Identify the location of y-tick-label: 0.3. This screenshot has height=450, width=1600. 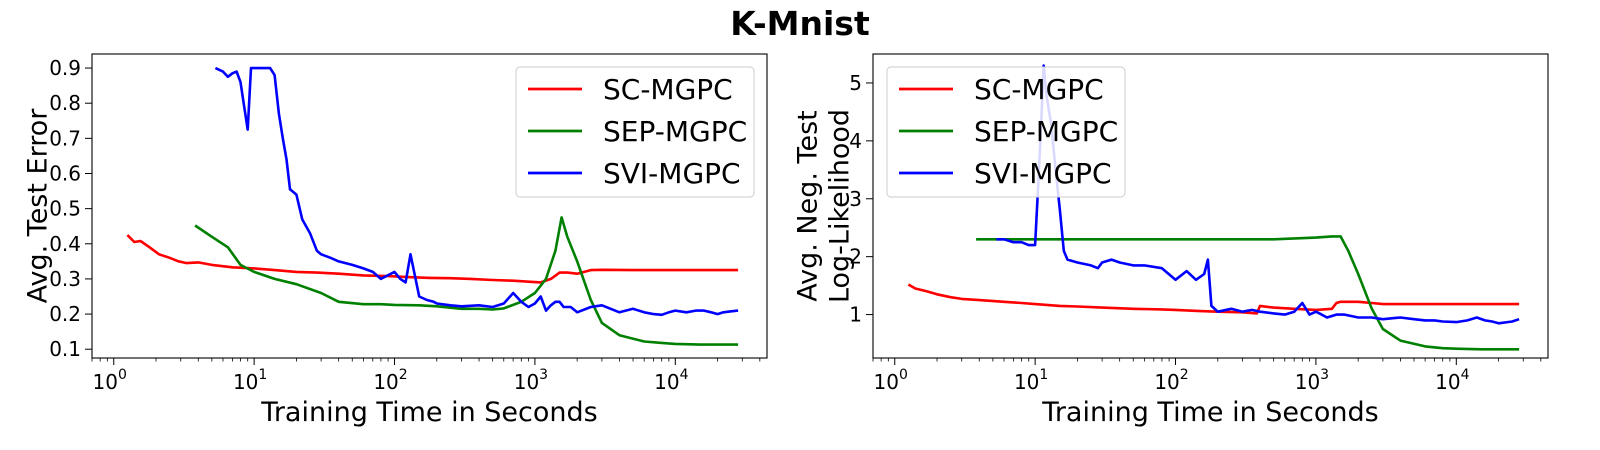
(65, 279).